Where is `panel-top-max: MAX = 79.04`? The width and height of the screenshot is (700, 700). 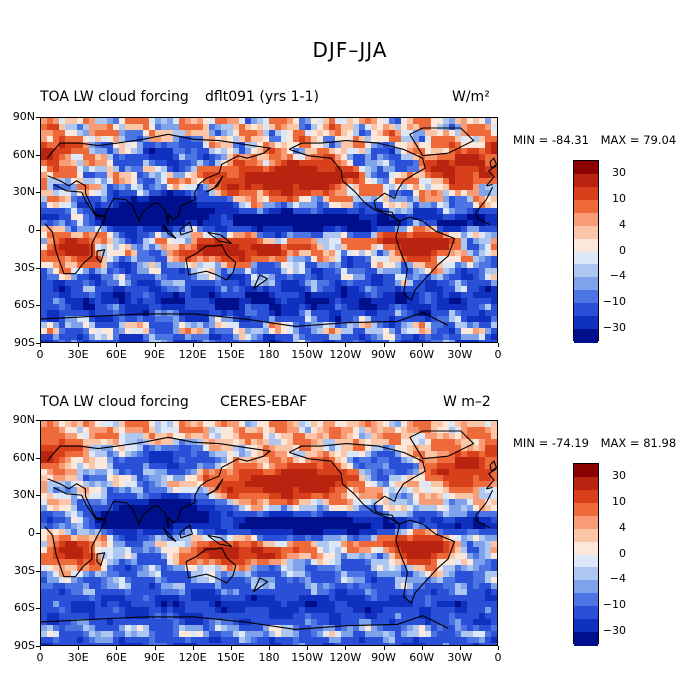 panel-top-max: MAX = 79.04 is located at coordinates (638, 140).